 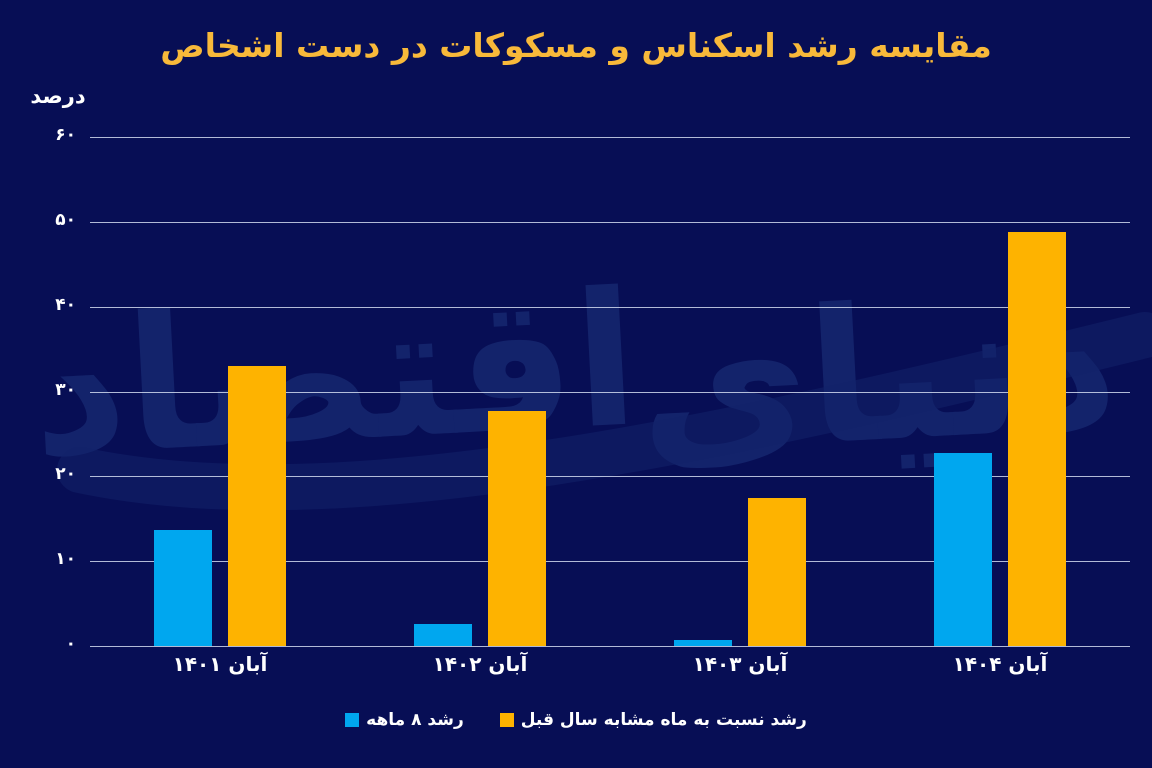 What do you see at coordinates (352, 720) in the screenshot?
I see `blue-series-swatch-icon` at bounding box center [352, 720].